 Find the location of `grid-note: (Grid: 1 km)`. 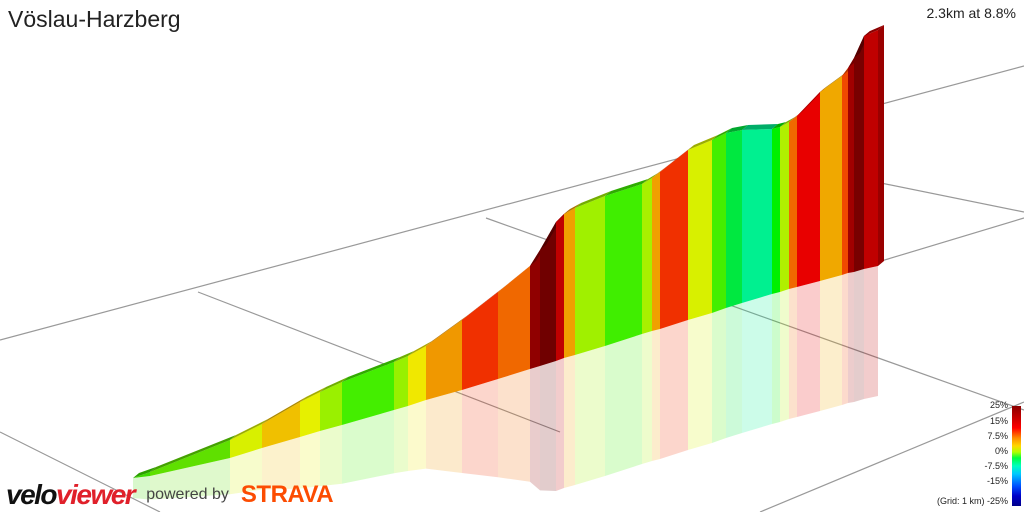

grid-note: (Grid: 1 km) is located at coordinates (960, 501).